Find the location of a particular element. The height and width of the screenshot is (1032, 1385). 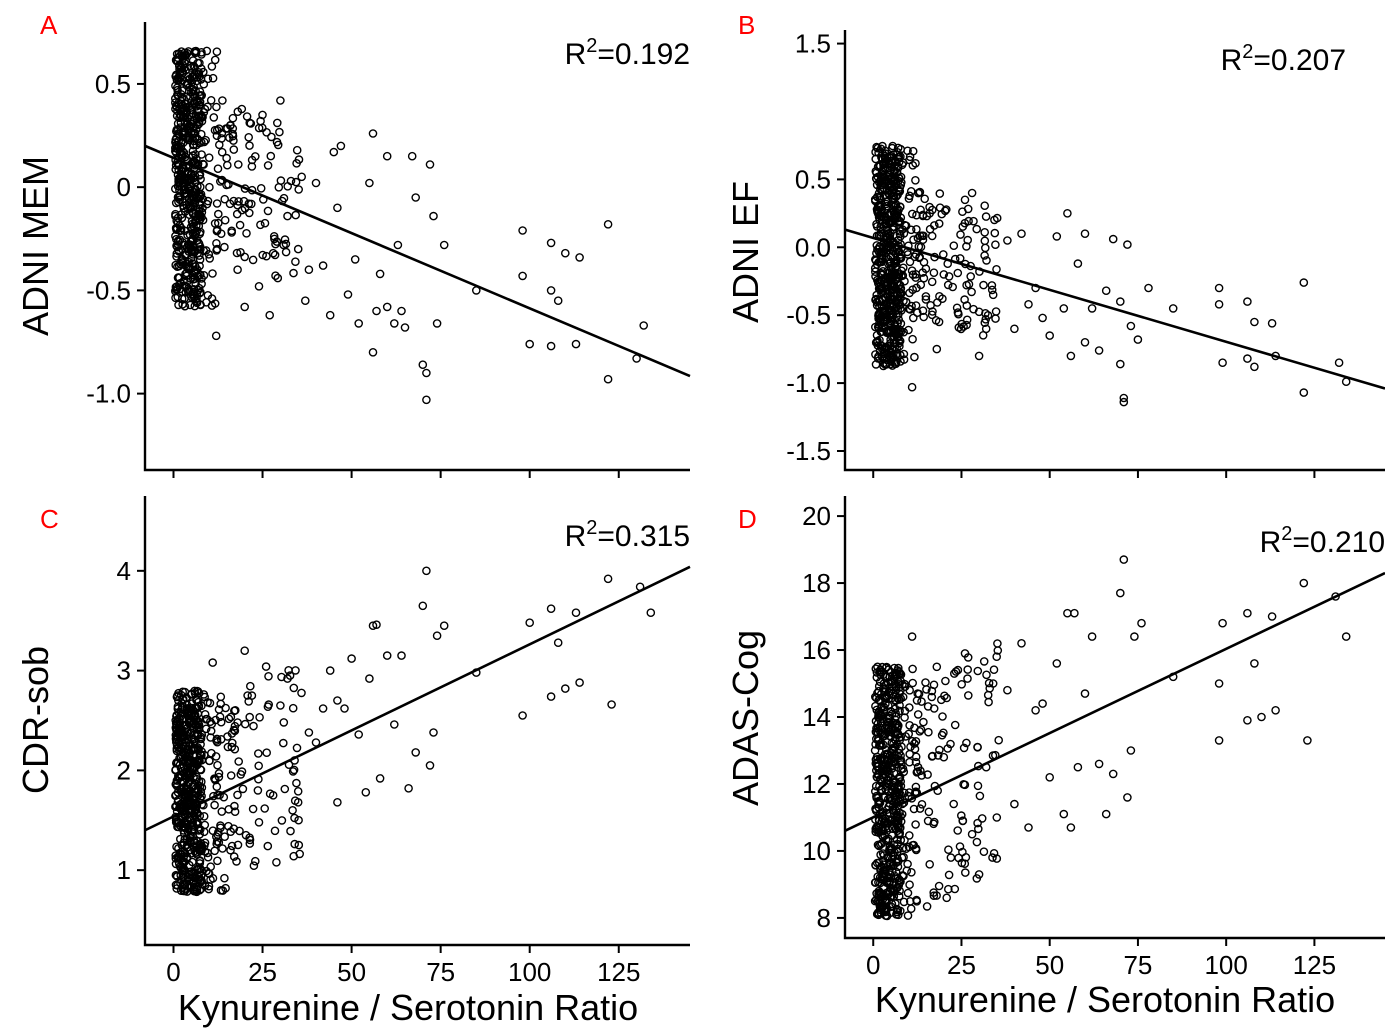

x-tick-label: 75 is located at coordinates (440, 972).